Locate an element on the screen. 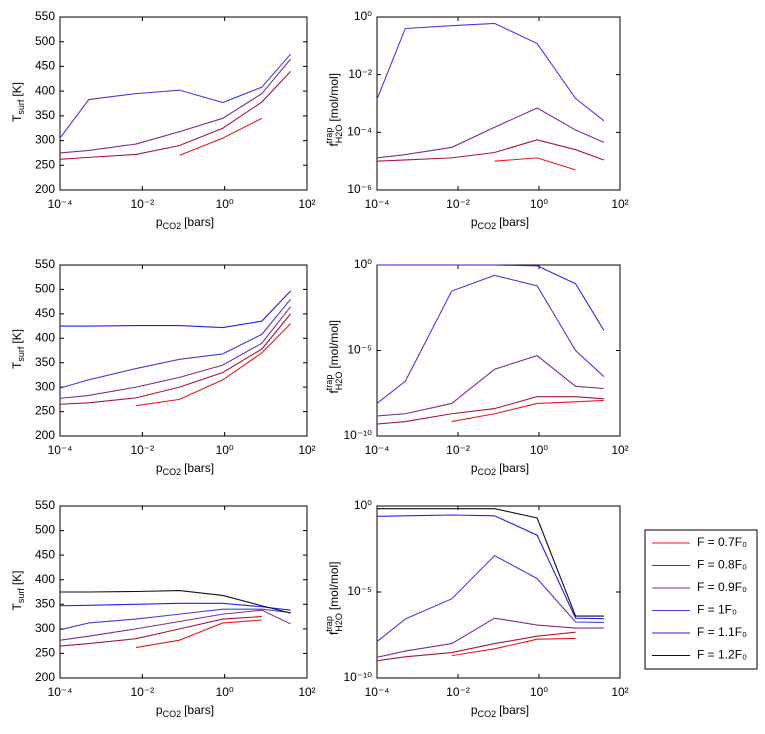  axis-label-text: ftrapH2O [mol/mol] is located at coordinates (334, 598).